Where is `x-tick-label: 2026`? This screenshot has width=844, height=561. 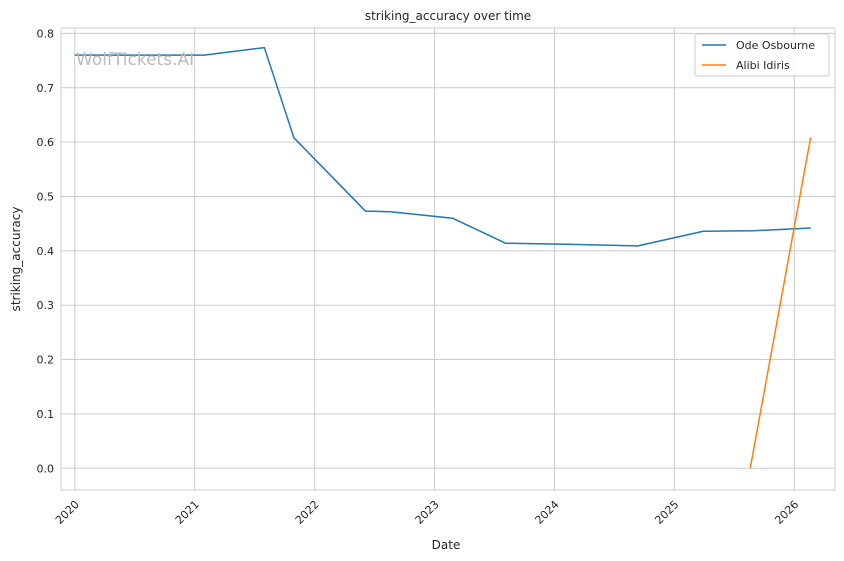 x-tick-label: 2026 is located at coordinates (786, 512).